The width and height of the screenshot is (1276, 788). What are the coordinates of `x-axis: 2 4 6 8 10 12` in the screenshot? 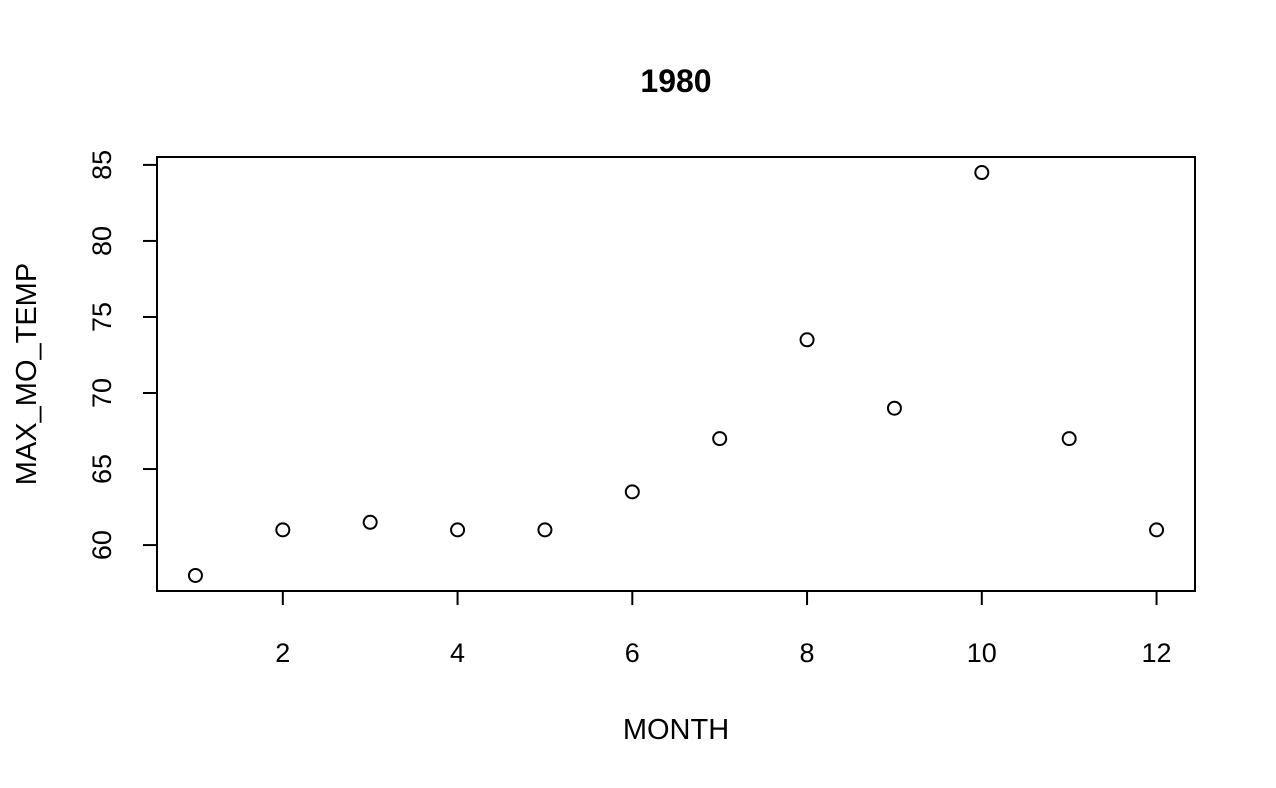 It's located at (723, 629).